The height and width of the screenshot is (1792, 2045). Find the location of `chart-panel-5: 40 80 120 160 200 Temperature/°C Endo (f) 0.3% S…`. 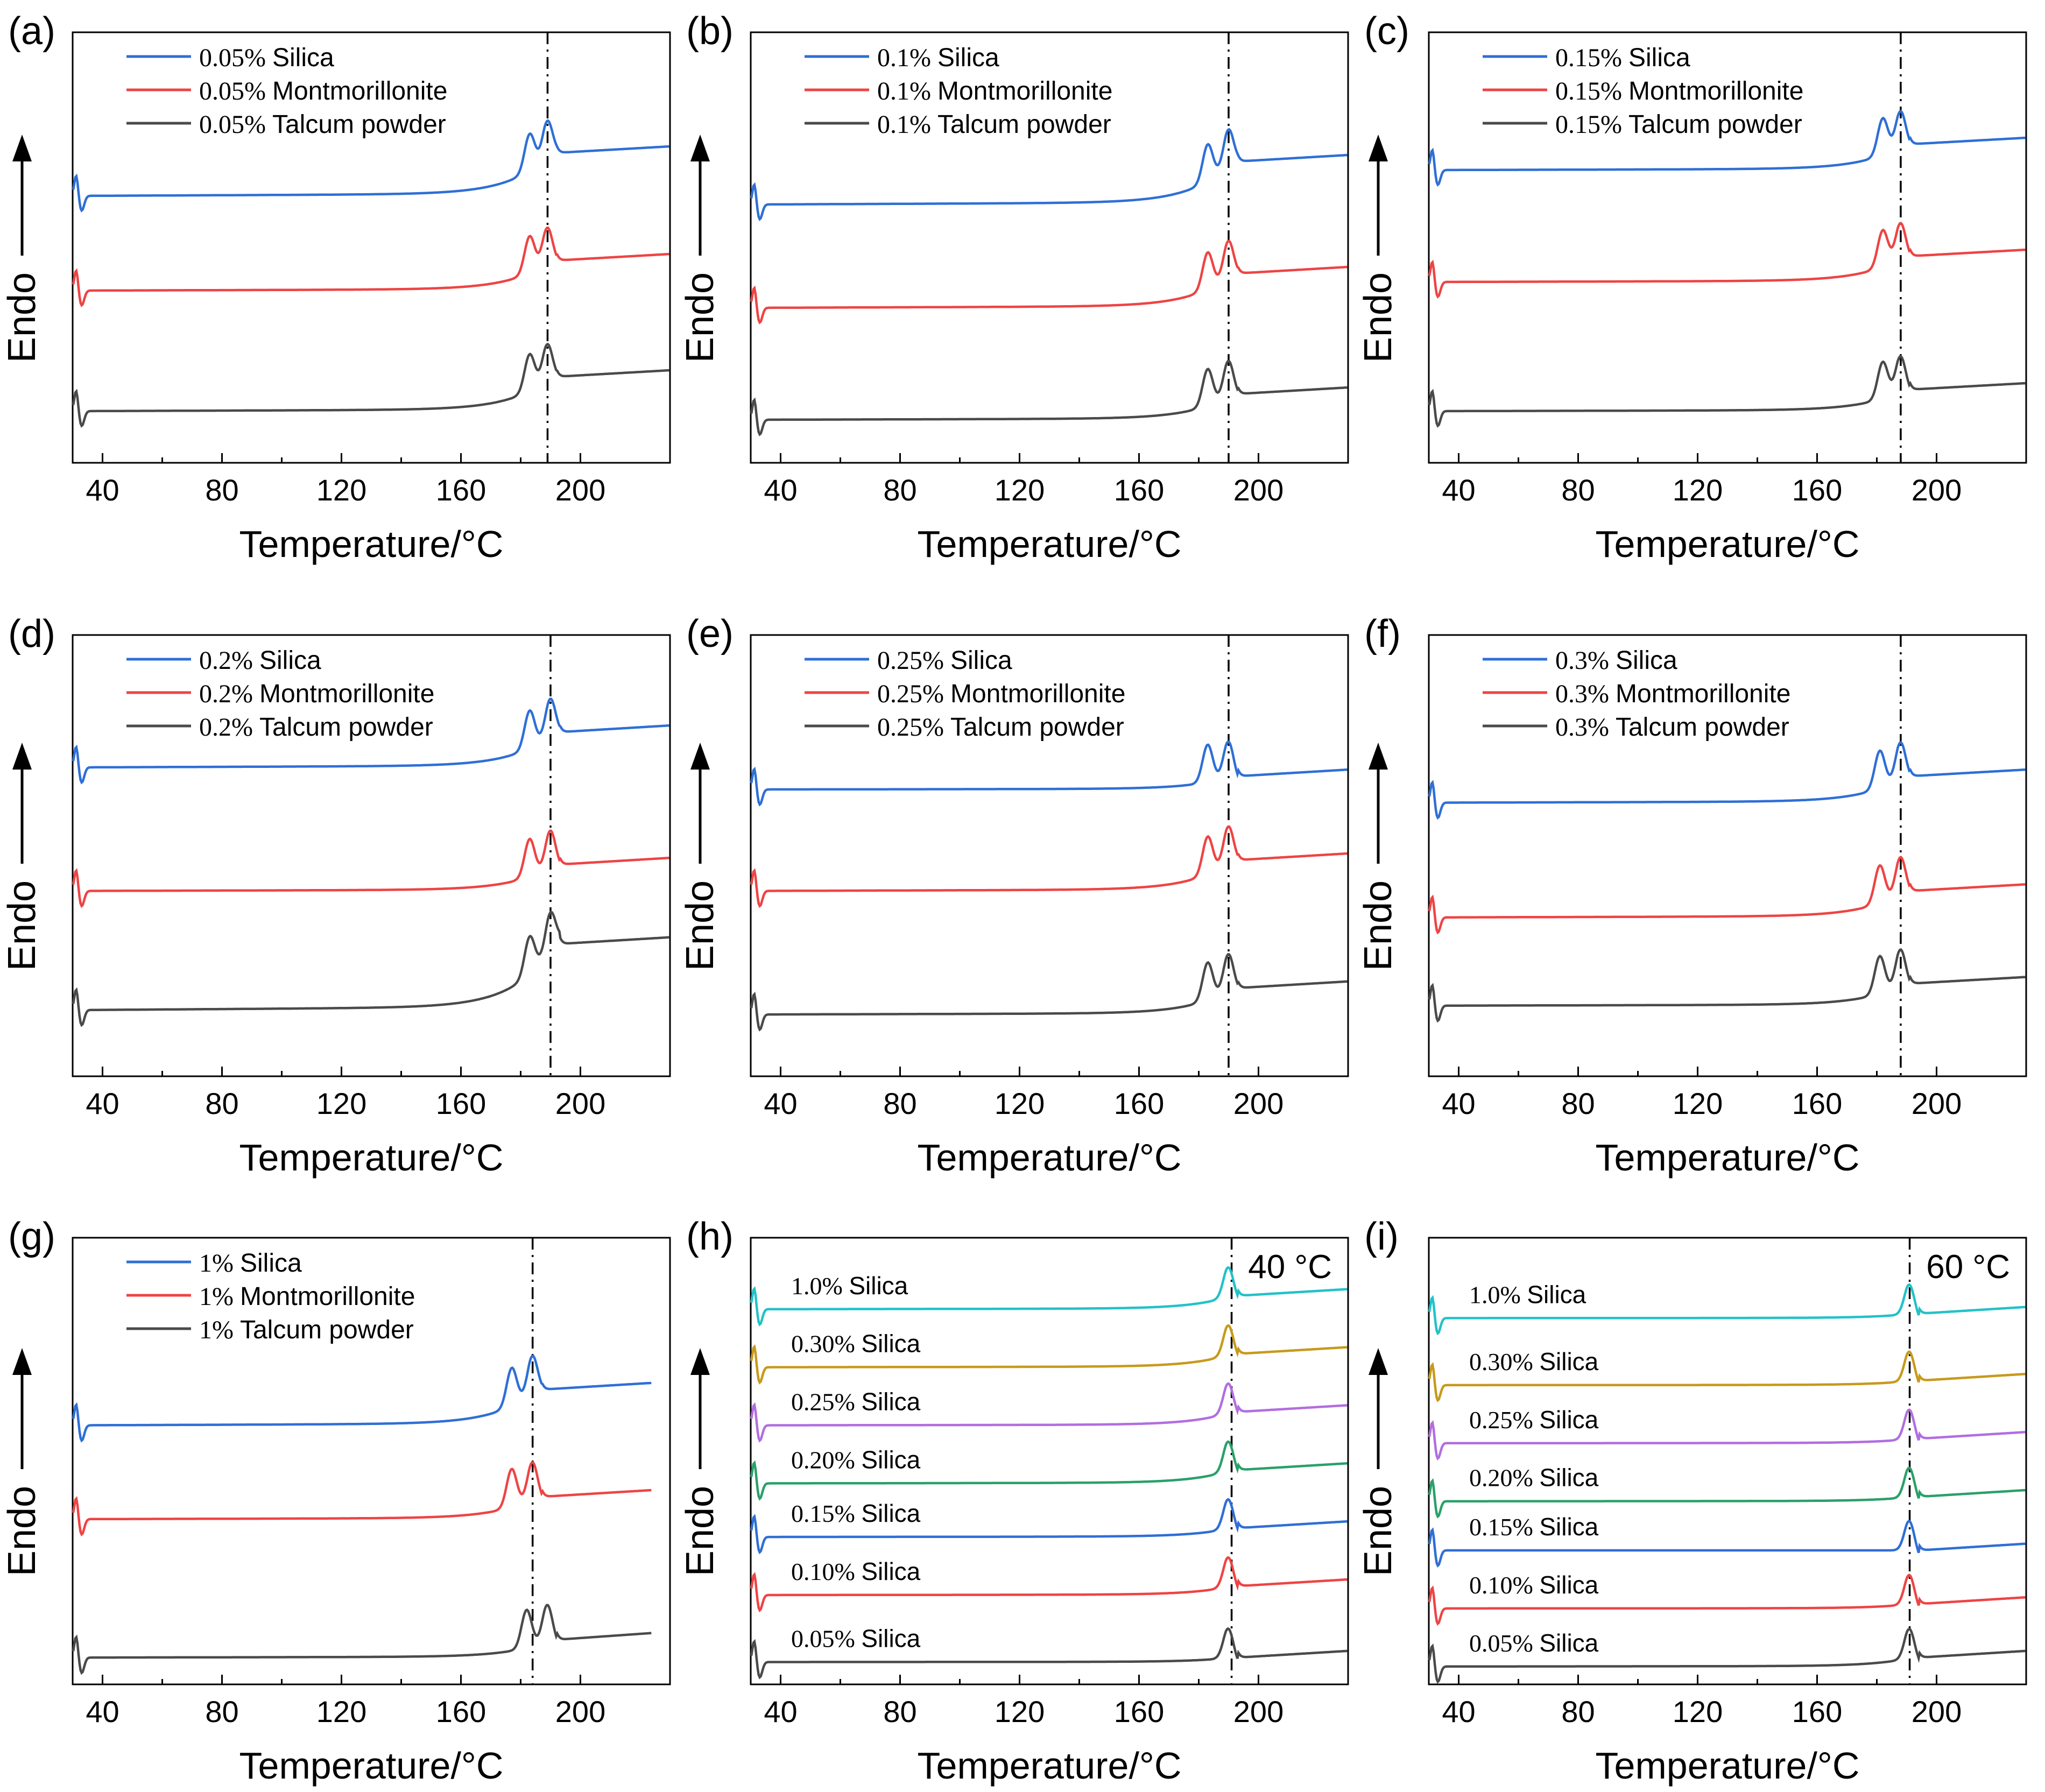

chart-panel-5: 40 80 120 160 200 Temperature/°C Endo (f) 0.3% S… is located at coordinates (1692, 895).